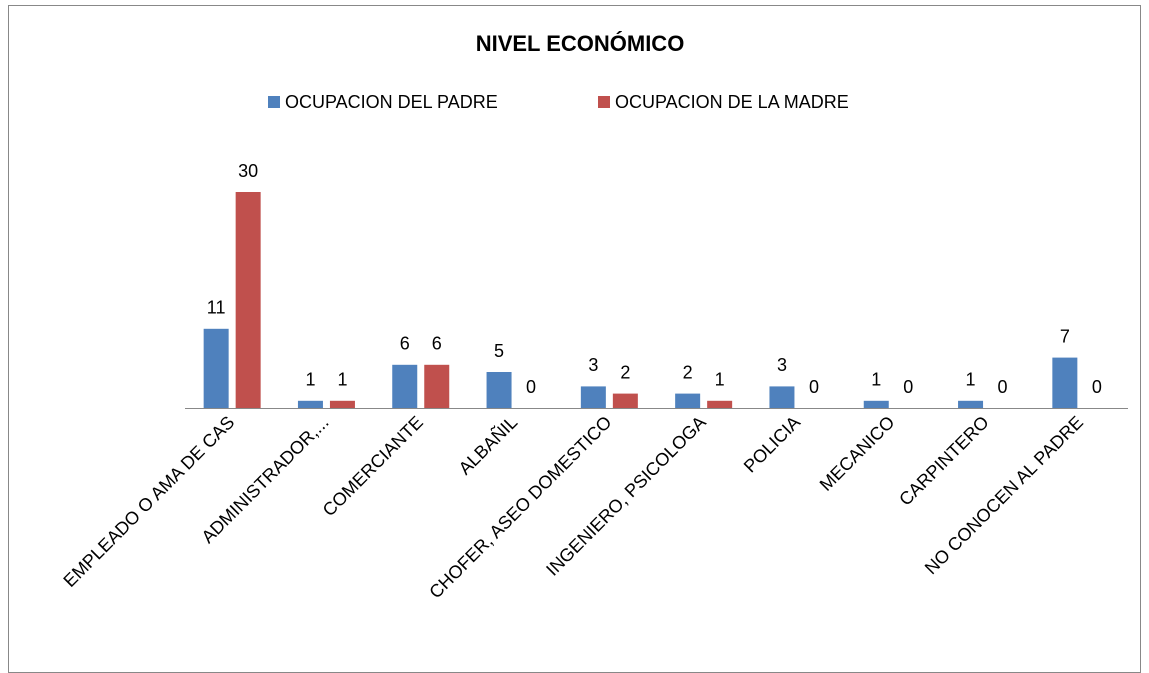  What do you see at coordinates (391, 102) in the screenshot?
I see `legend-label: OCUPACION DEL PADRE` at bounding box center [391, 102].